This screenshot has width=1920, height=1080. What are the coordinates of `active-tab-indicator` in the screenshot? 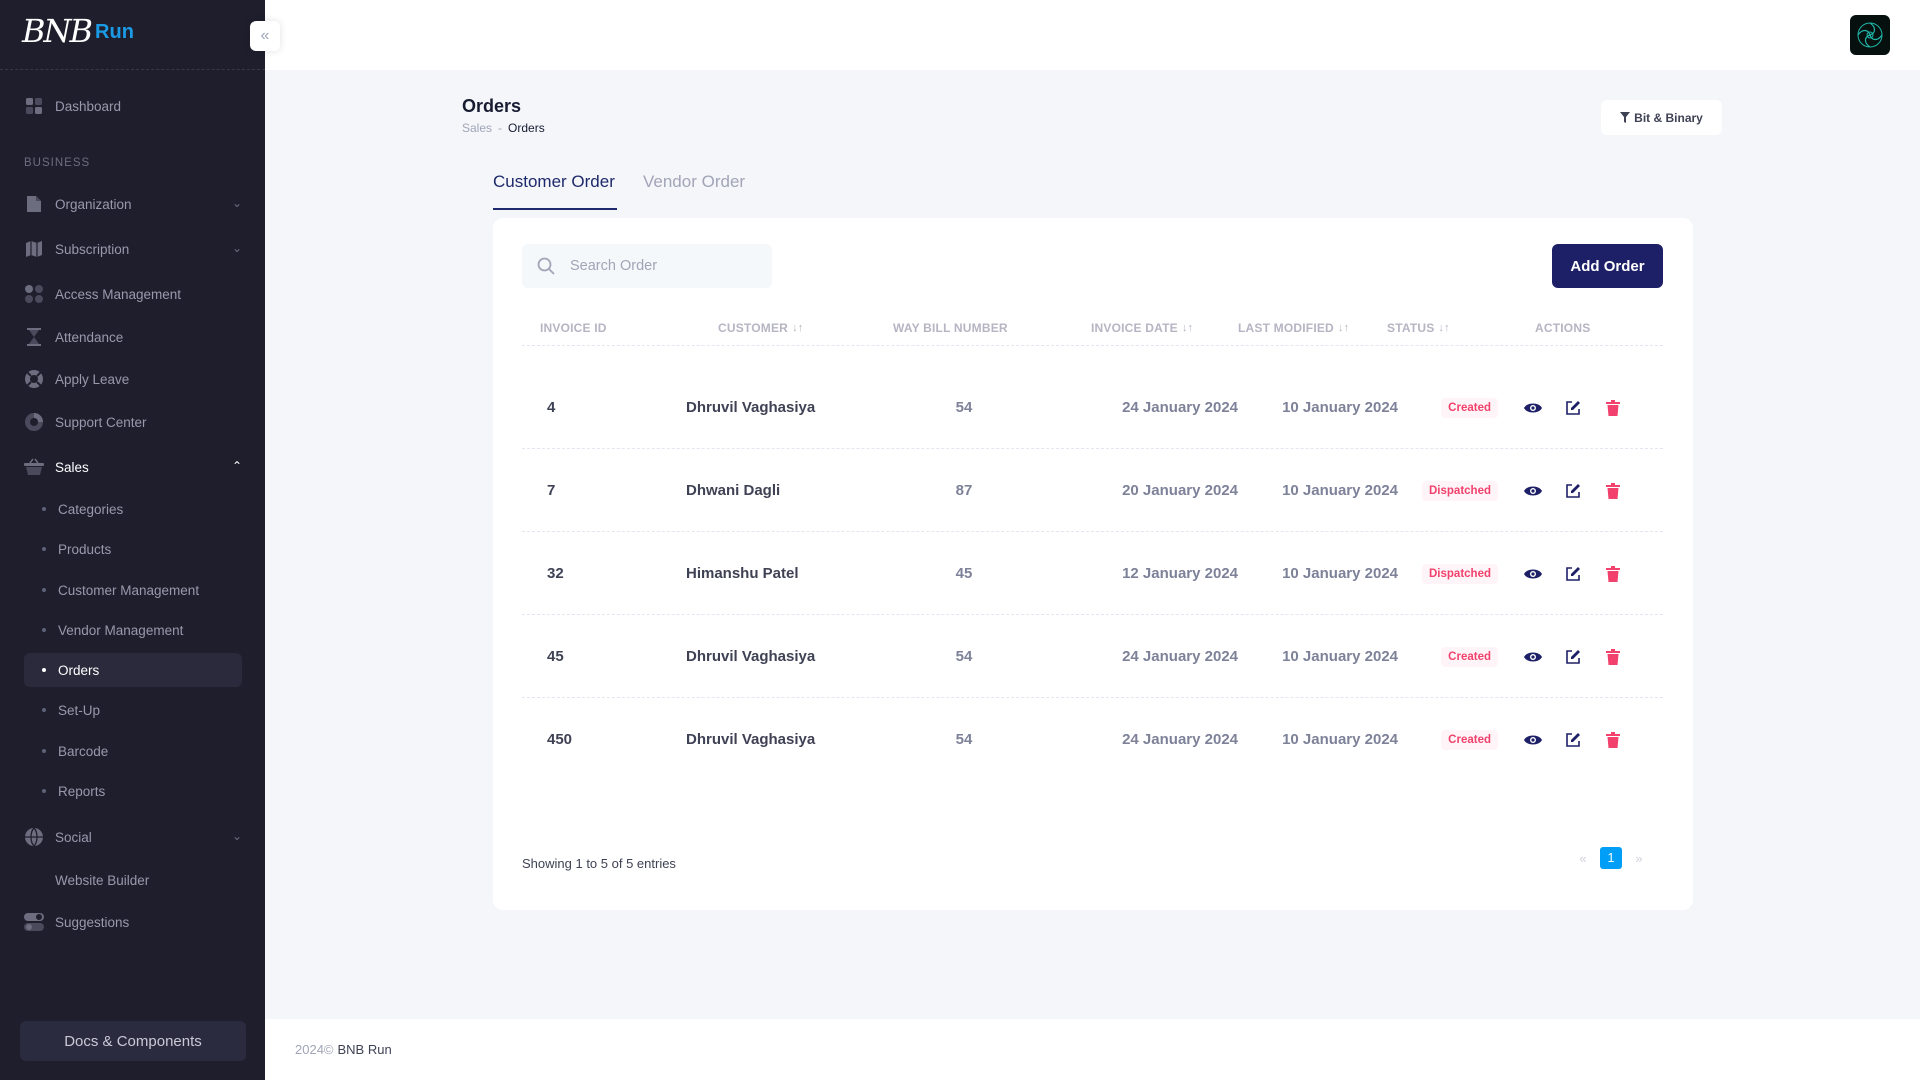 It's located at (555, 209).